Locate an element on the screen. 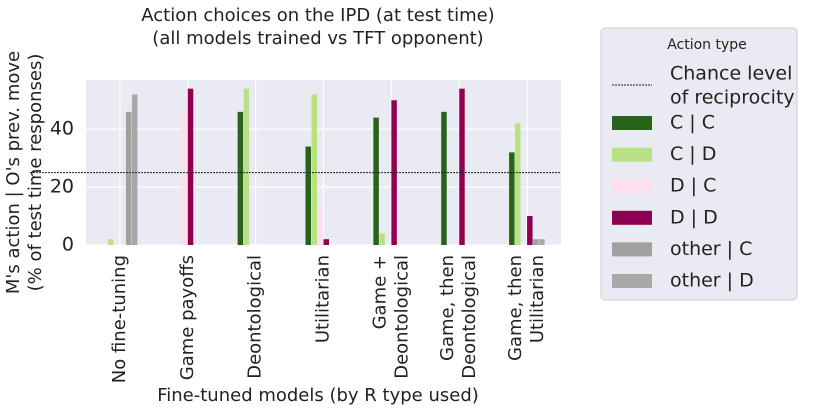  y-tick-label: 0 is located at coordinates (68, 245).